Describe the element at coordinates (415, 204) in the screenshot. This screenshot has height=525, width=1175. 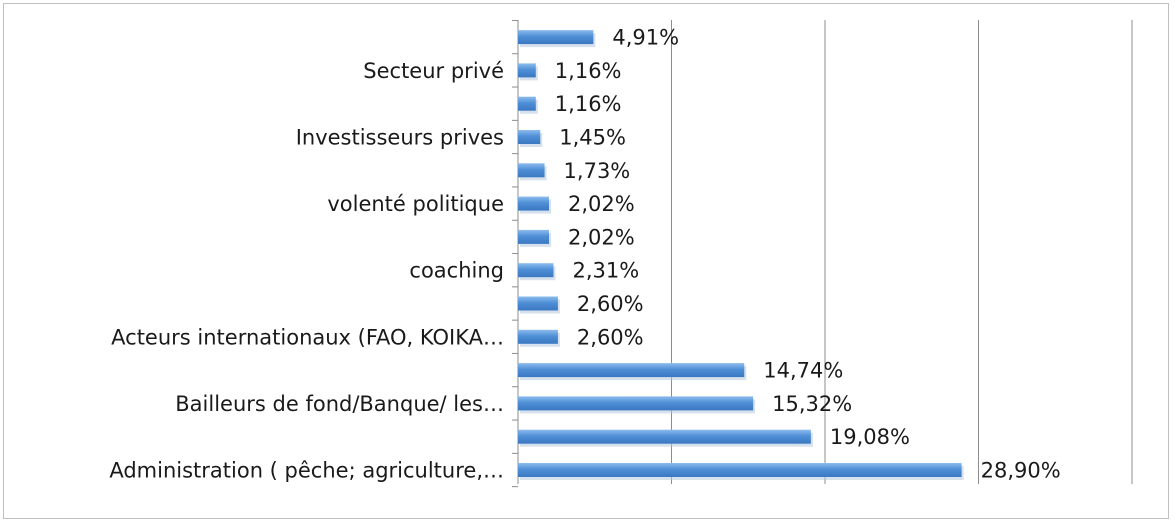
I see `category-label: volenté politique` at that location.